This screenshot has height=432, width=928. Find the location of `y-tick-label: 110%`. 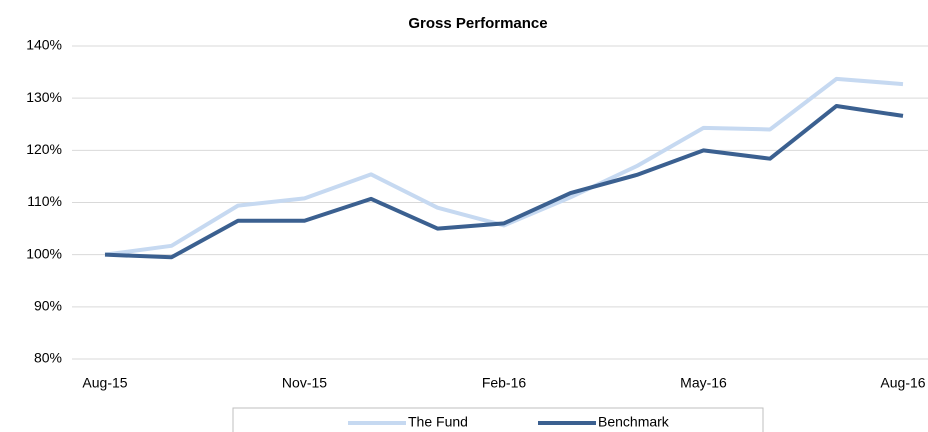

y-tick-label: 110% is located at coordinates (44, 201).